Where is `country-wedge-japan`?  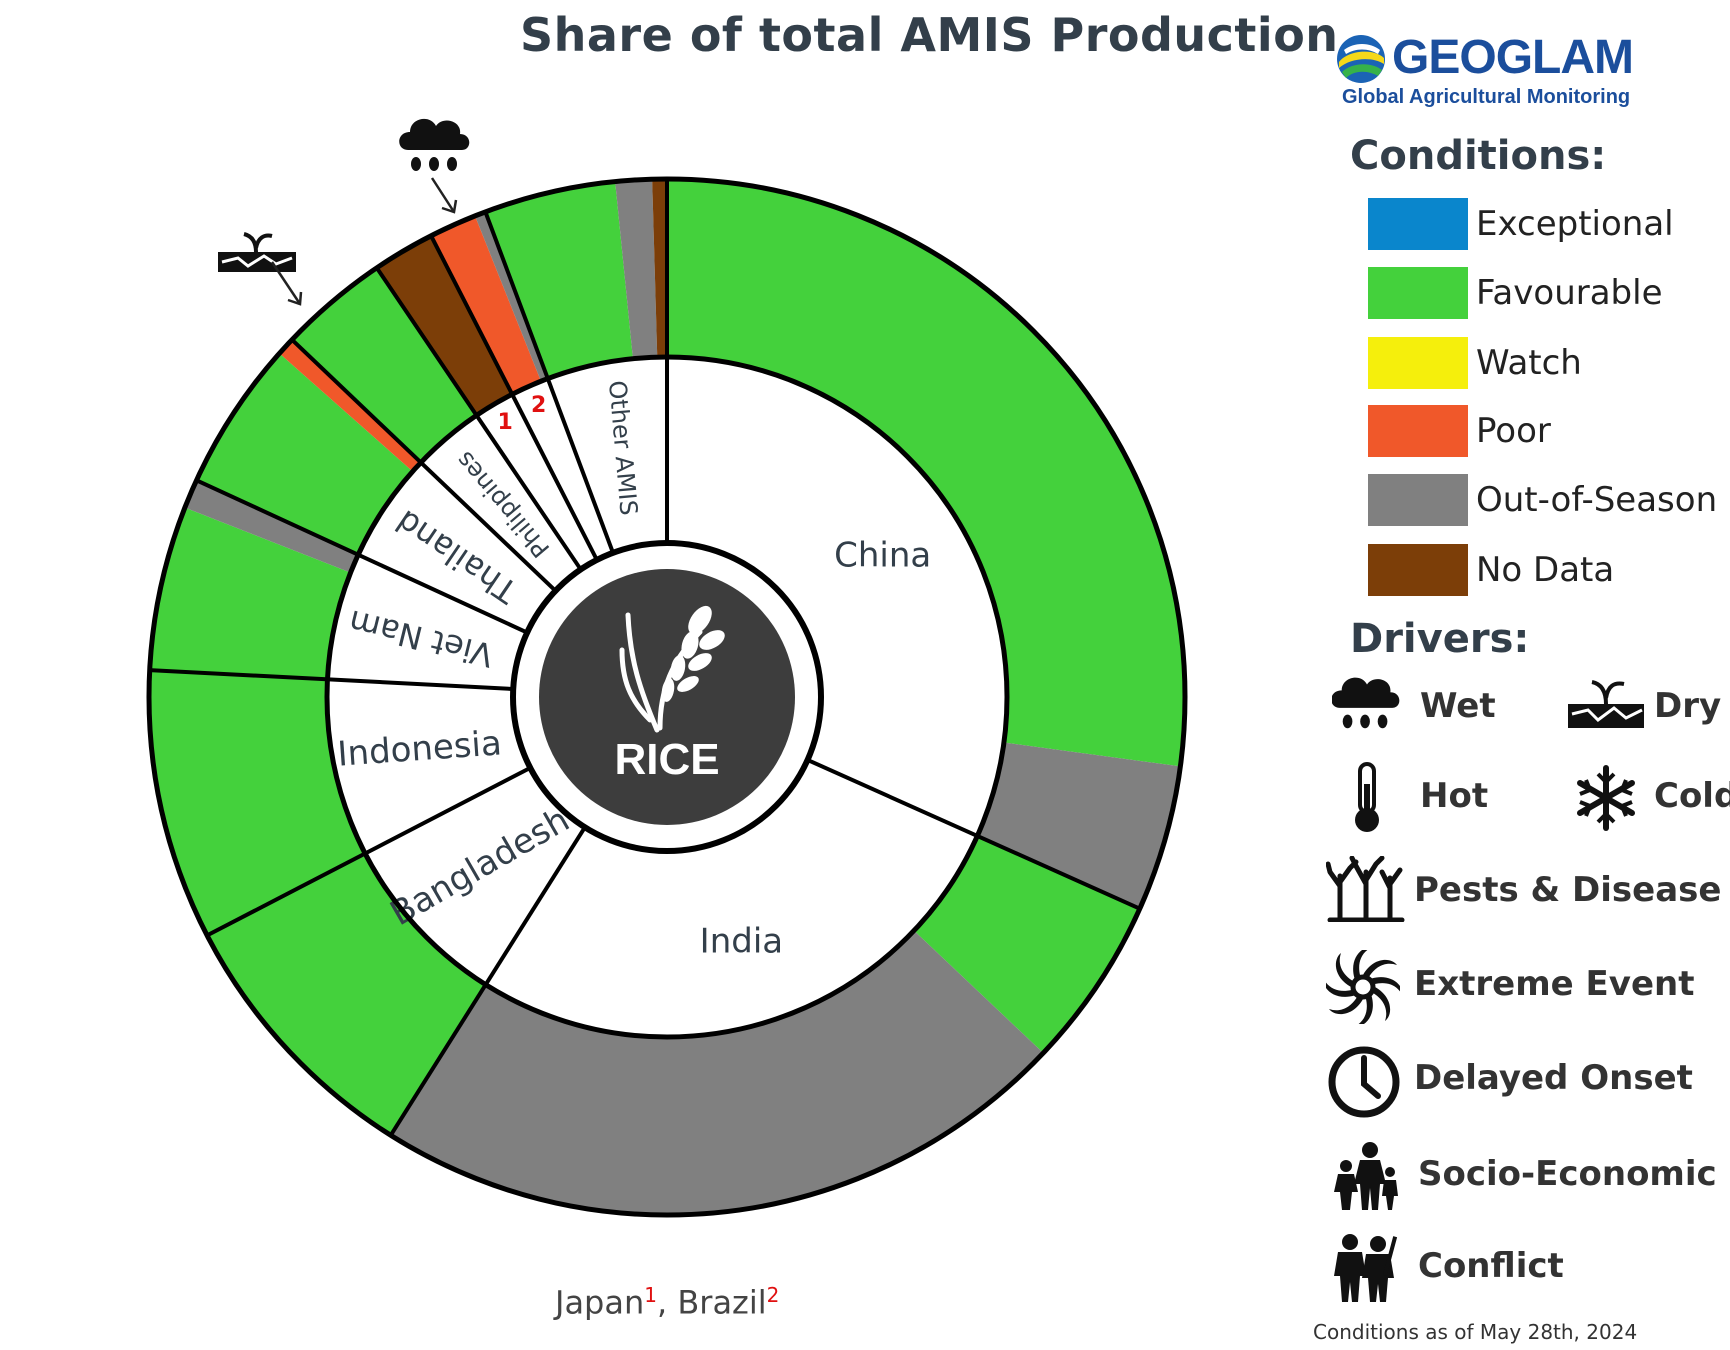 country-wedge-japan is located at coordinates (536, 482).